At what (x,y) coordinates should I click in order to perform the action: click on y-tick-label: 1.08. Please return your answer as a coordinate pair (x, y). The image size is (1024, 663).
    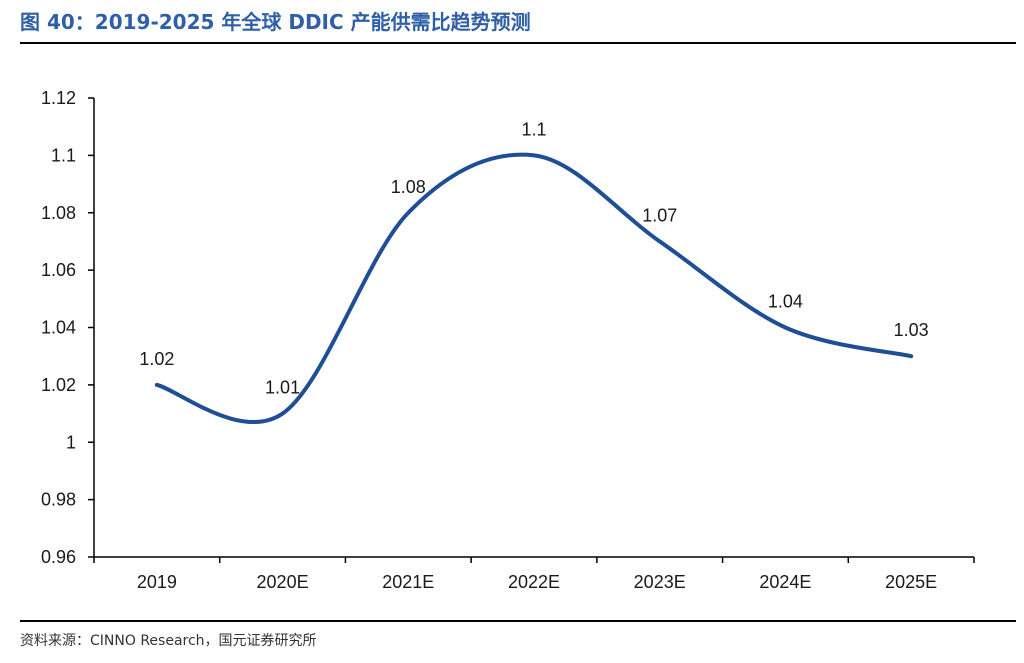
    Looking at the image, I should click on (58, 213).